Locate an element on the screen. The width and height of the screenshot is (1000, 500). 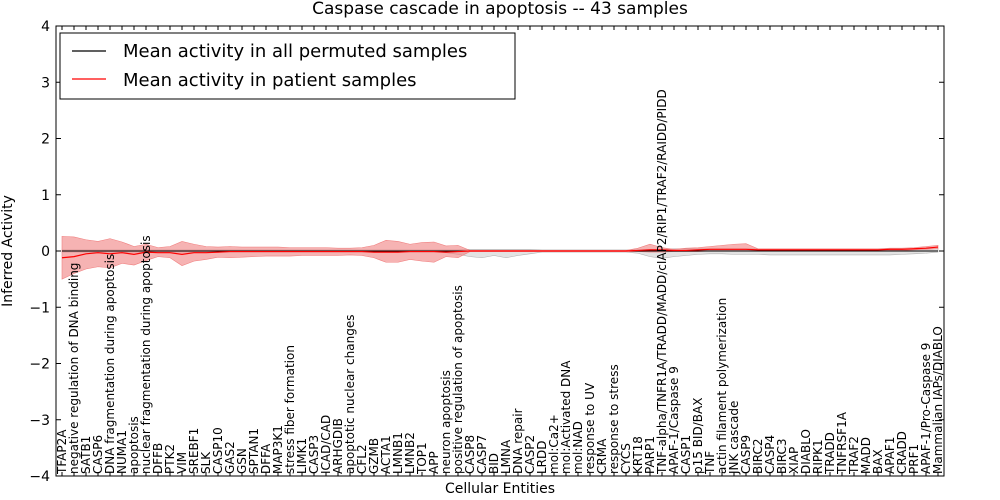
x-tick-label: positive regulation of apoptosis is located at coordinates (458, 379).